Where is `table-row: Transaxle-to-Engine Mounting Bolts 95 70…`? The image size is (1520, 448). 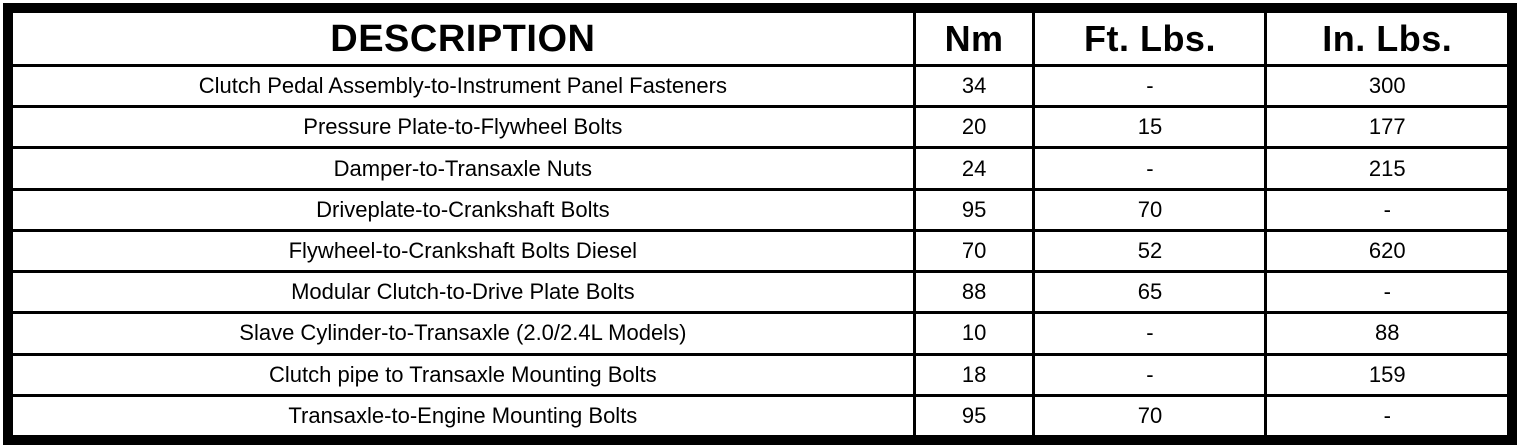
table-row: Transaxle-to-Engine Mounting Bolts 95 70… is located at coordinates (760, 416).